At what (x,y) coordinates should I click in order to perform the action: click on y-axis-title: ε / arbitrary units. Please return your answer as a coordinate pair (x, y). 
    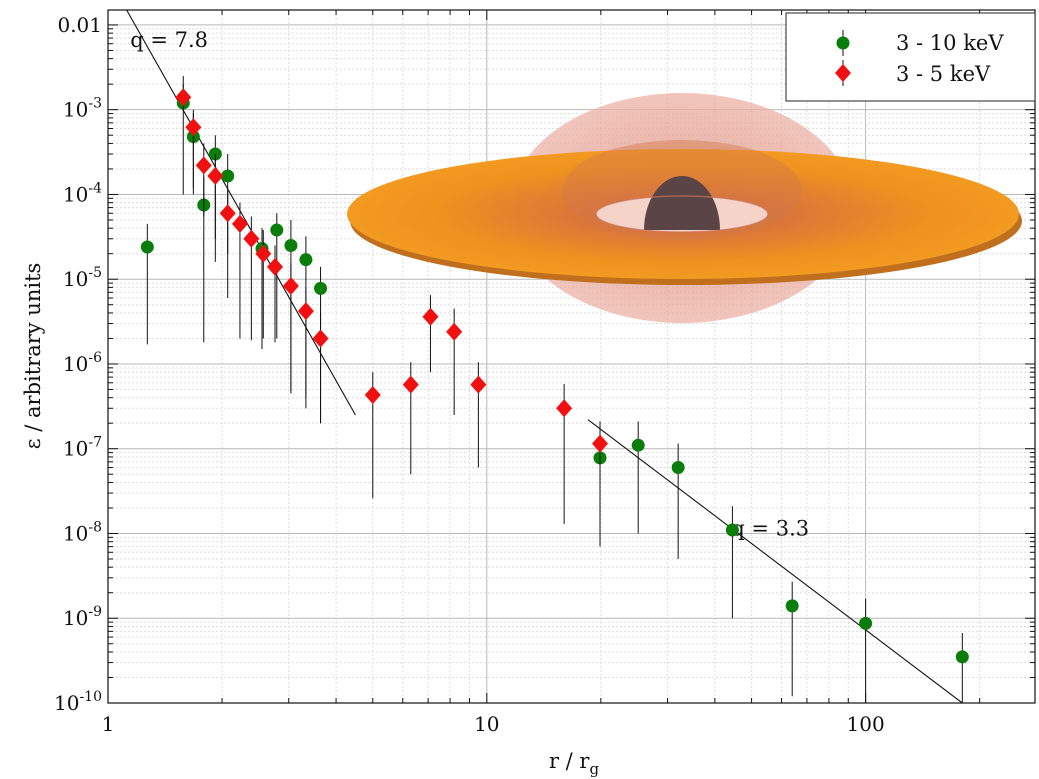
    Looking at the image, I should click on (33, 356).